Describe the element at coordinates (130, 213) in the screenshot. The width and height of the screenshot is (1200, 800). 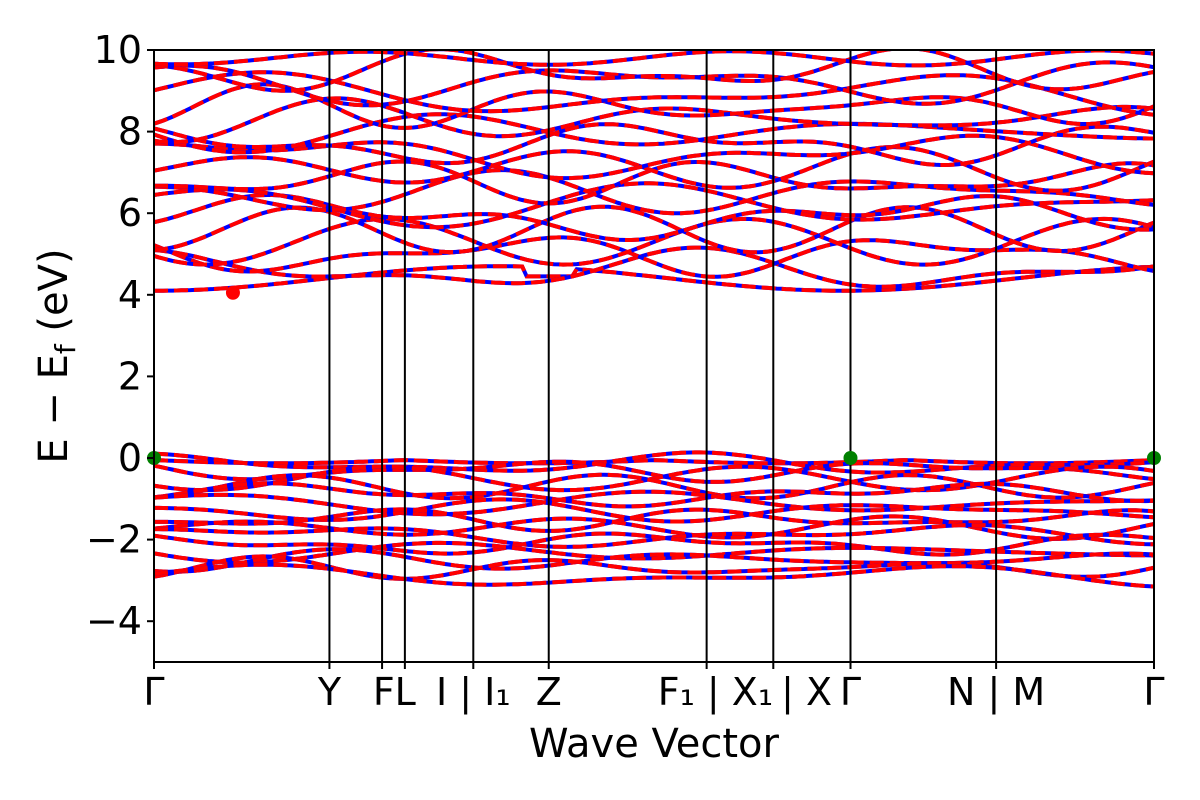
I see `y-tick-label: 6` at that location.